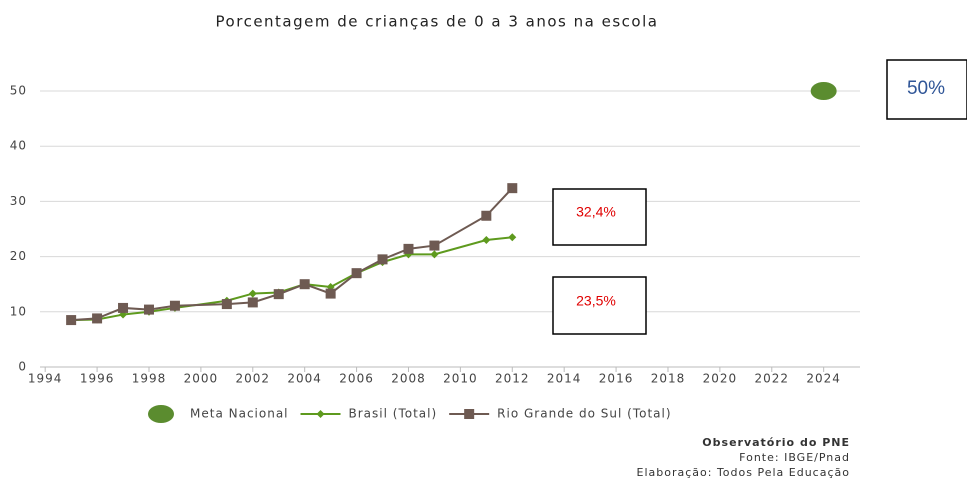 This screenshot has height=482, width=967. What do you see at coordinates (18, 201) in the screenshot?
I see `y-tick-label: 30` at bounding box center [18, 201].